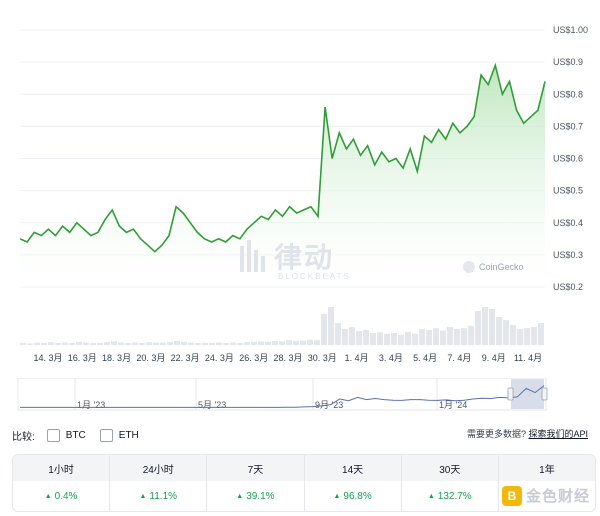  What do you see at coordinates (260, 496) in the screenshot?
I see `value-7d-text: 39.1%` at bounding box center [260, 496].